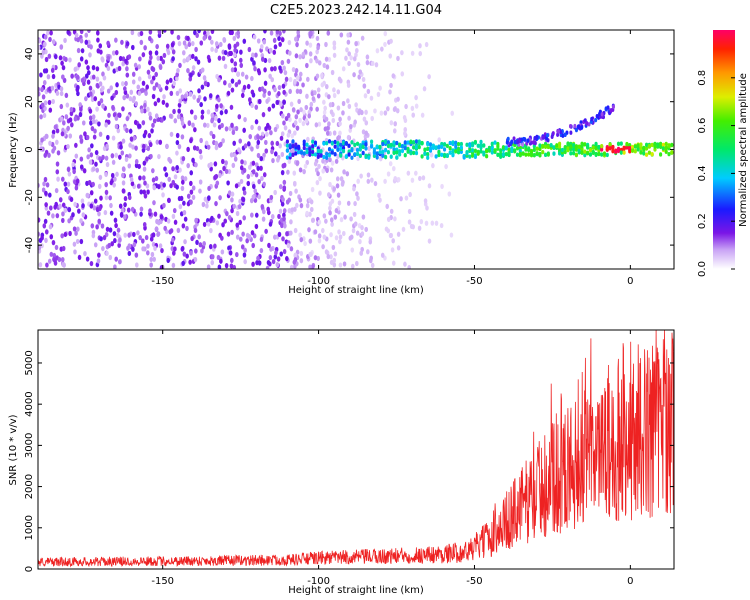 Image resolution: width=750 pixels, height=600 pixels. I want to click on y-tick-label: -40, so click(29, 245).